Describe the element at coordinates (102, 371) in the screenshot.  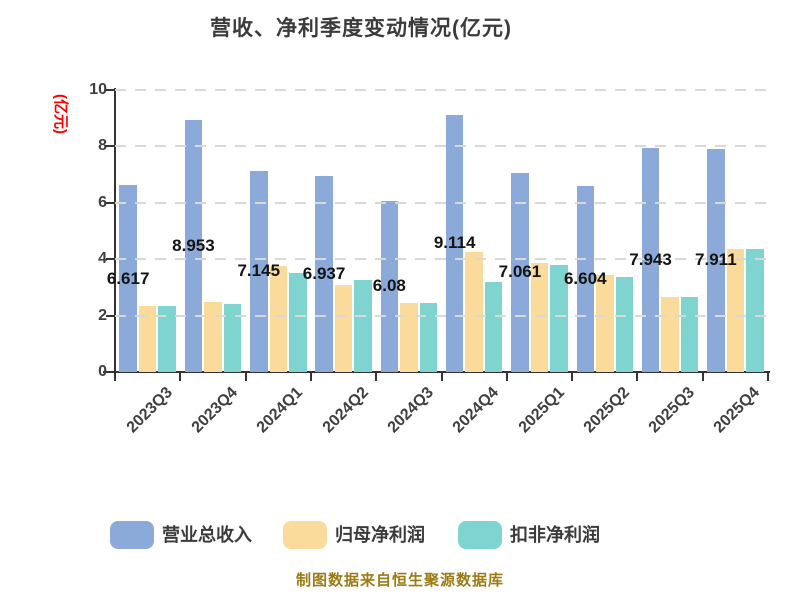
I see `y-axis-tick-label: 0` at that location.